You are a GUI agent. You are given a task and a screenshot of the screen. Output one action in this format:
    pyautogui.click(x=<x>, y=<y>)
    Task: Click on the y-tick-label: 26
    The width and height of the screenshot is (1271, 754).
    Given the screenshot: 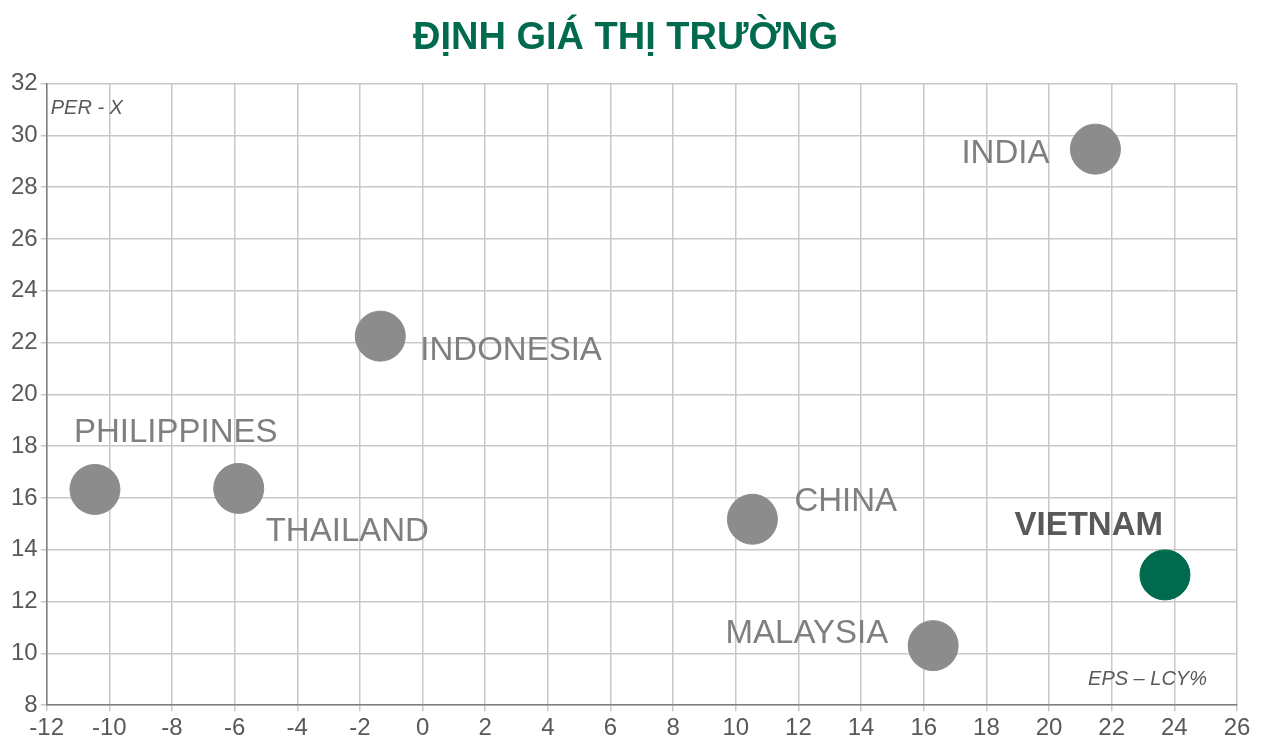 What is the action you would take?
    pyautogui.click(x=24, y=237)
    